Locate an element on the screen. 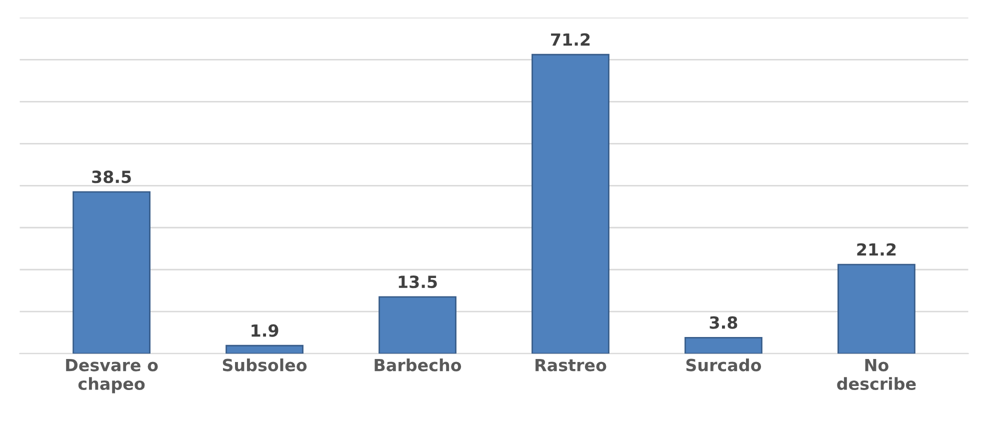 Image resolution: width=988 pixels, height=442 pixels. data-label: 21.2 is located at coordinates (876, 249).